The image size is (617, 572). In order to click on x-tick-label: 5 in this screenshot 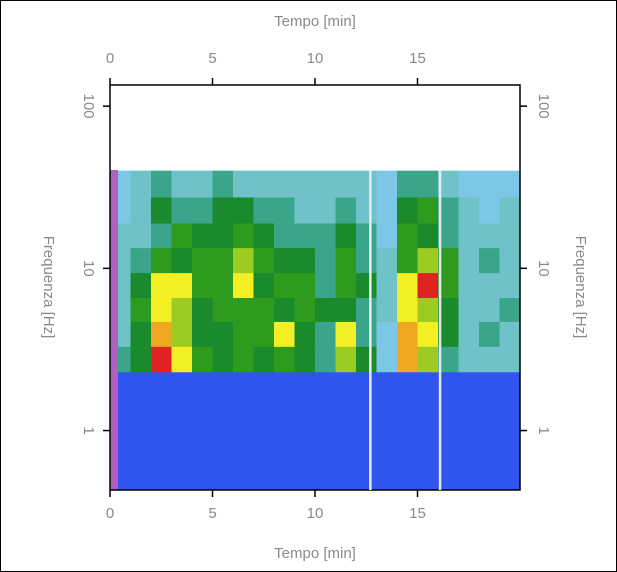, I will do `click(212, 513)`.